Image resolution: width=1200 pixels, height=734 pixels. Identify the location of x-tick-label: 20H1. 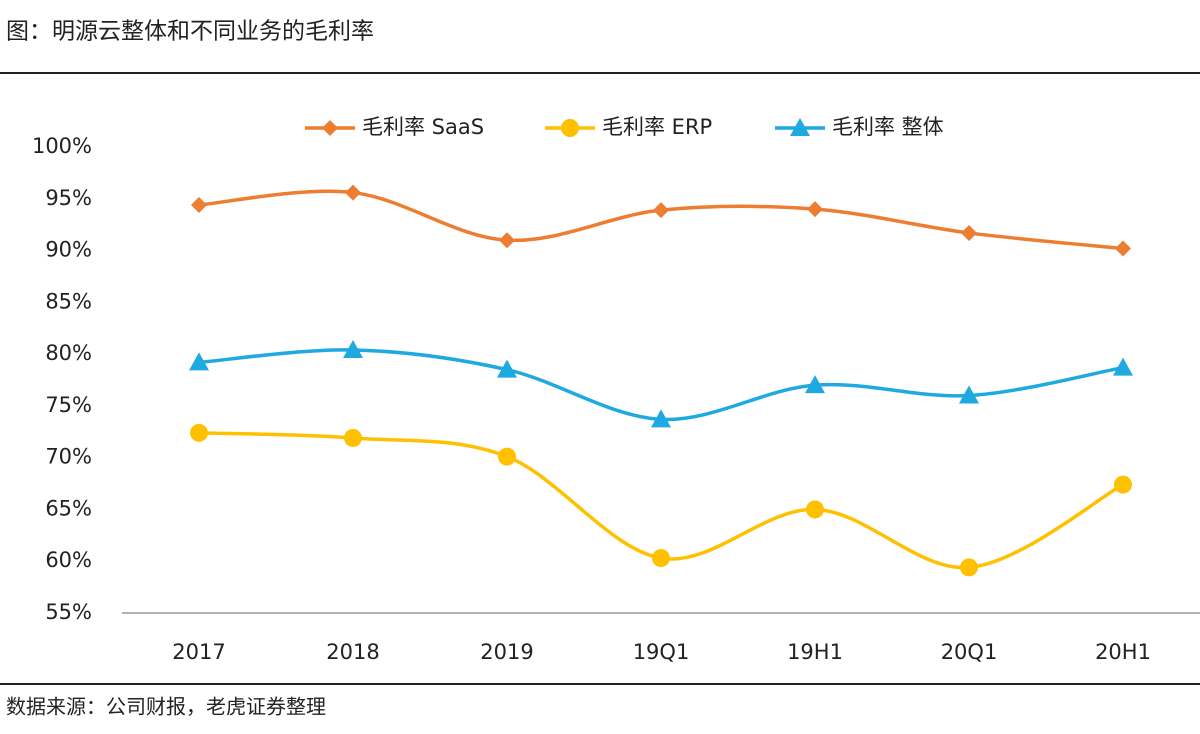
(1123, 652).